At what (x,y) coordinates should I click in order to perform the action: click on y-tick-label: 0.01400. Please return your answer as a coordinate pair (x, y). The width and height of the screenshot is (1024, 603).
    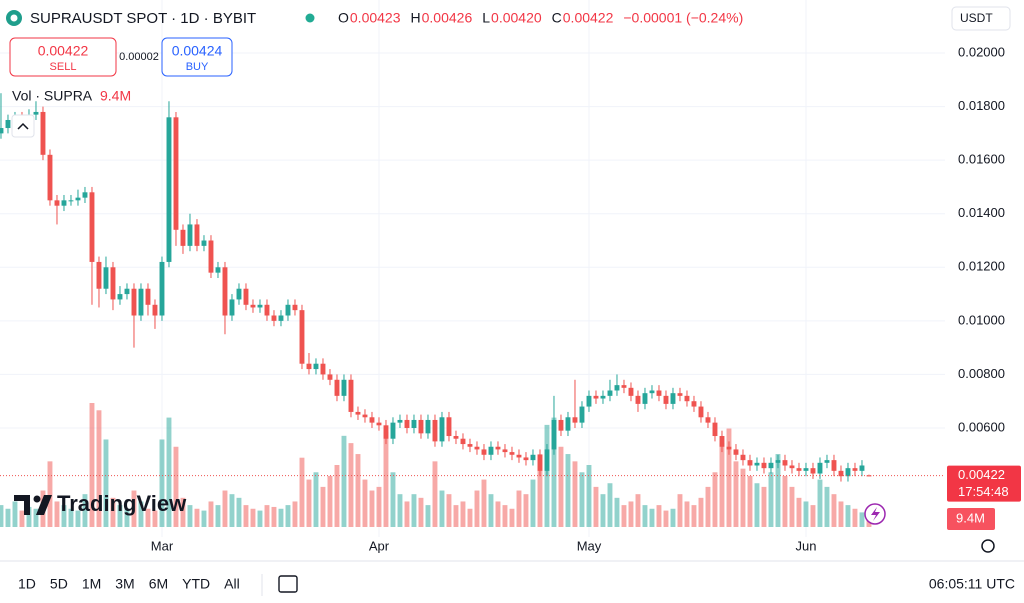
    Looking at the image, I should click on (981, 212).